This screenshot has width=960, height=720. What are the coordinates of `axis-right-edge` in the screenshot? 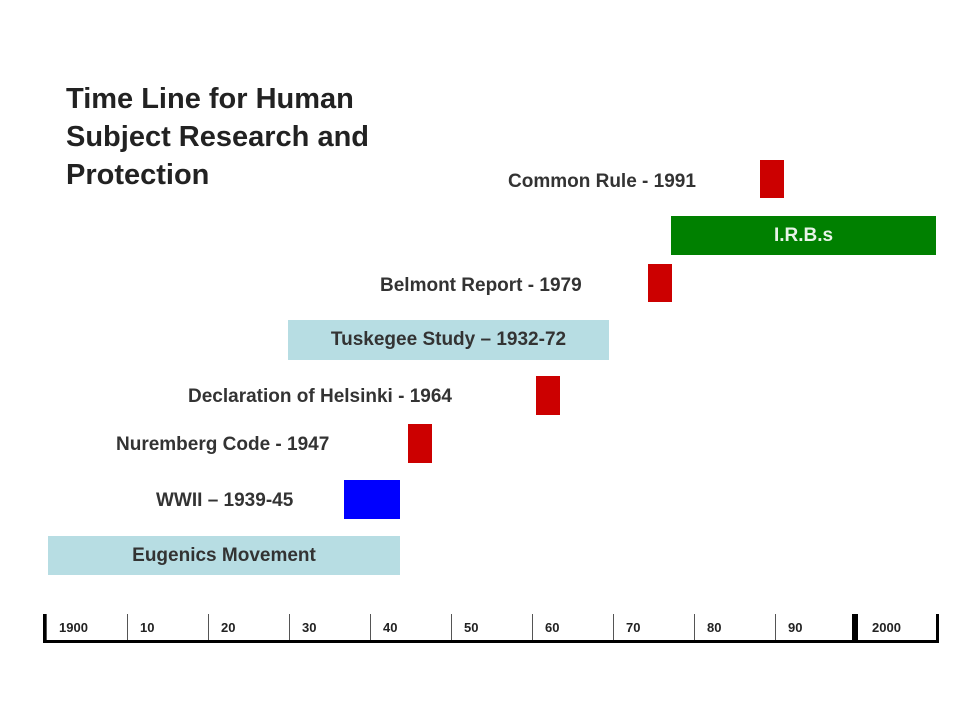 It's located at (937, 628).